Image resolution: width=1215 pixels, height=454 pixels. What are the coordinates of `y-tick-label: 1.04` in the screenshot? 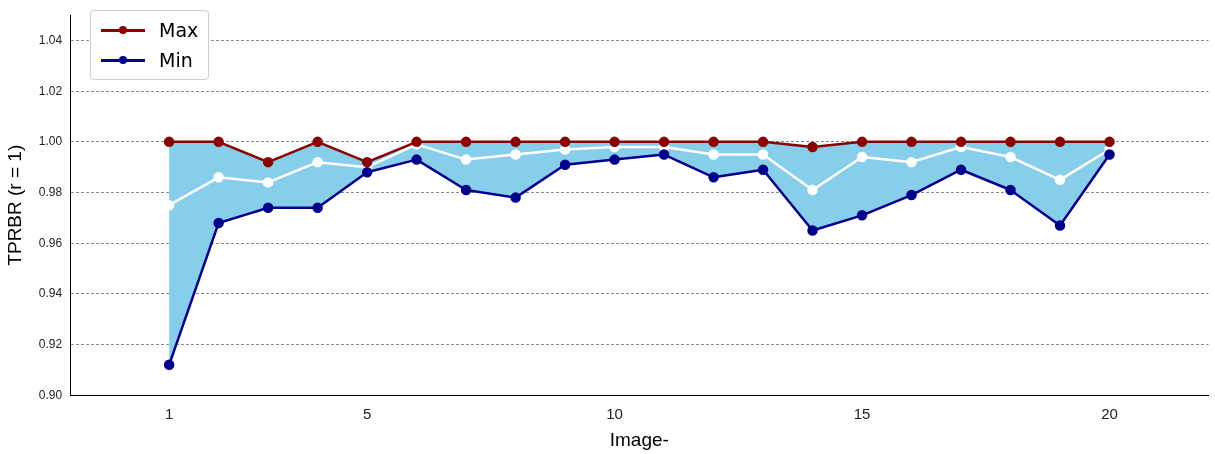 It's located at (50, 39).